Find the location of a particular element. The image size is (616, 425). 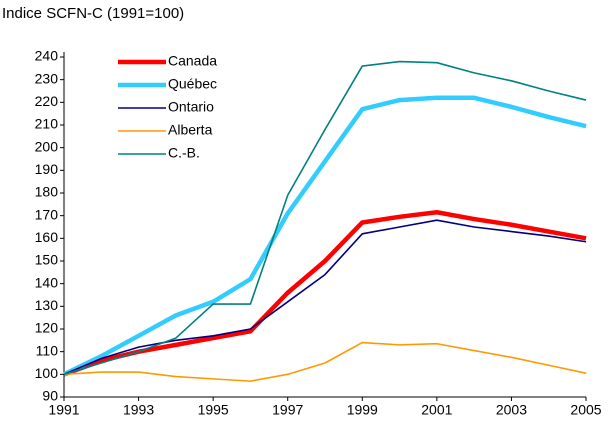

y-tick-label: 190 is located at coordinates (47, 169).